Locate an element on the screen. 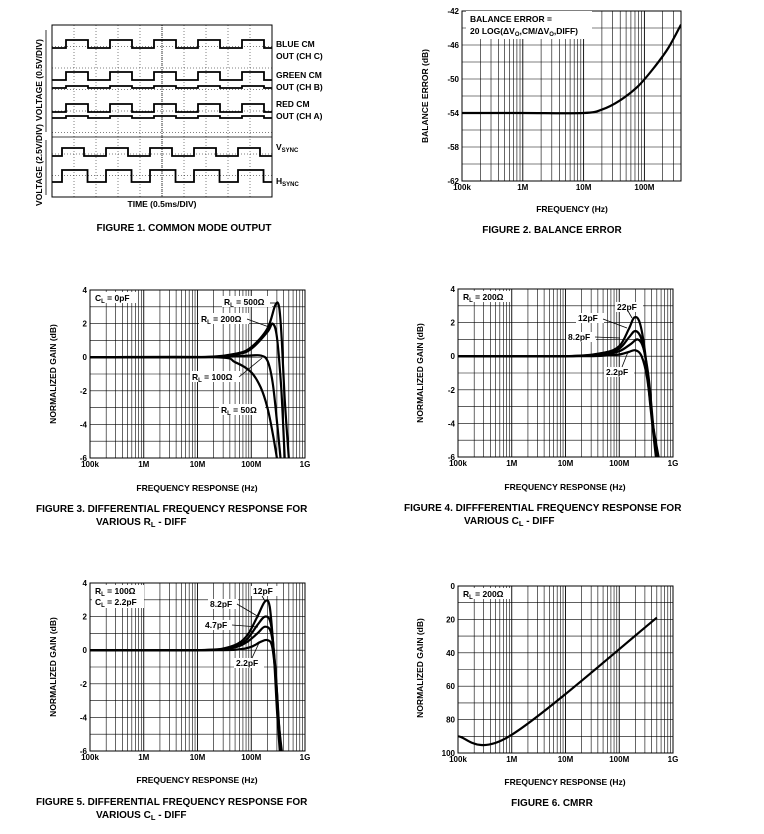 The image size is (764, 834). figure-4-xtick: 100k is located at coordinates (458, 463).